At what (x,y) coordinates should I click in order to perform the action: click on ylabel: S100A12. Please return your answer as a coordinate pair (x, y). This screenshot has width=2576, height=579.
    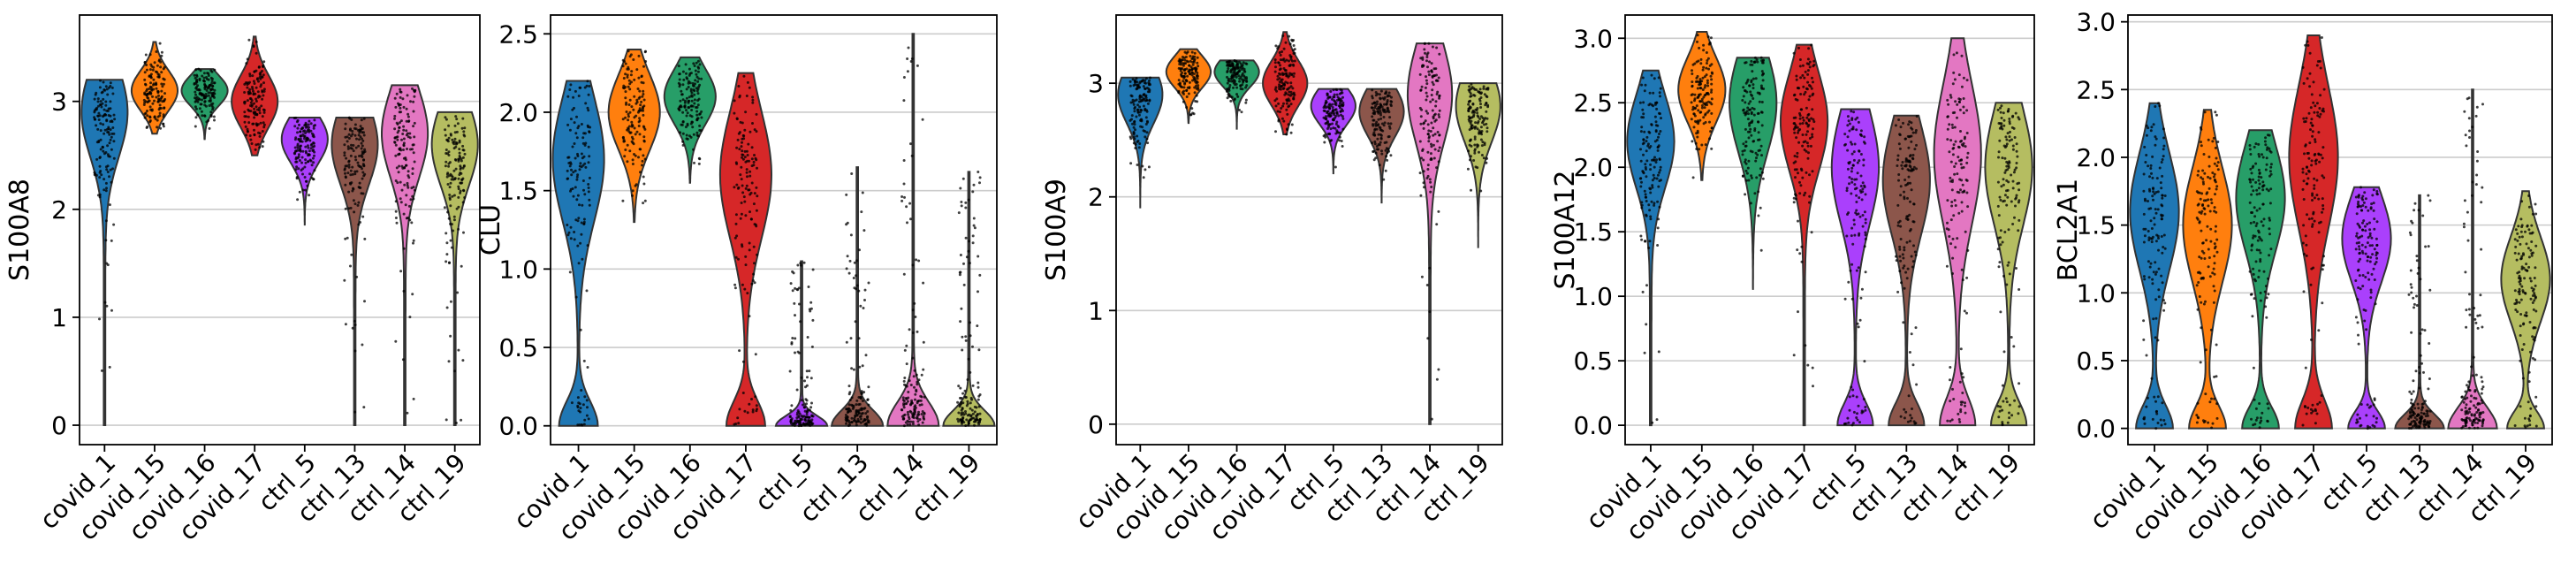
    Looking at the image, I should click on (1565, 231).